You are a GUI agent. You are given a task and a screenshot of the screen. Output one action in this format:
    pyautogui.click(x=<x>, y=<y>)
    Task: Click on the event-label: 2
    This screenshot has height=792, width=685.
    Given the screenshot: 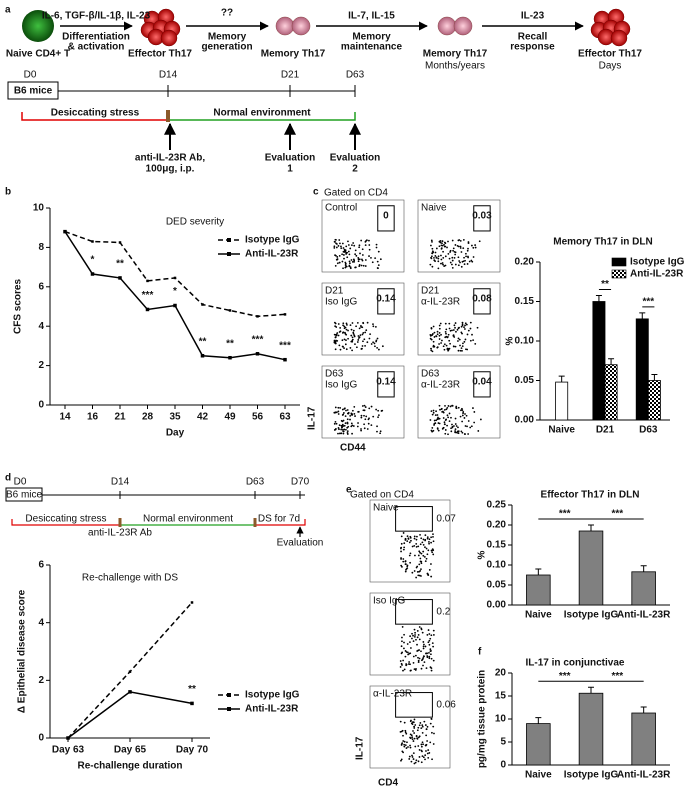 What is the action you would take?
    pyautogui.click(x=355, y=169)
    